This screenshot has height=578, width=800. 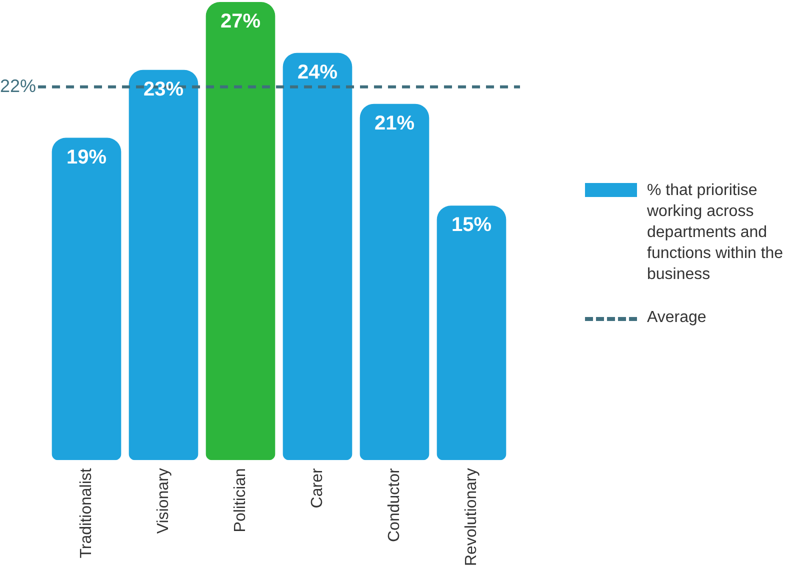 I want to click on x-tick-label: Visionary, so click(x=163, y=501).